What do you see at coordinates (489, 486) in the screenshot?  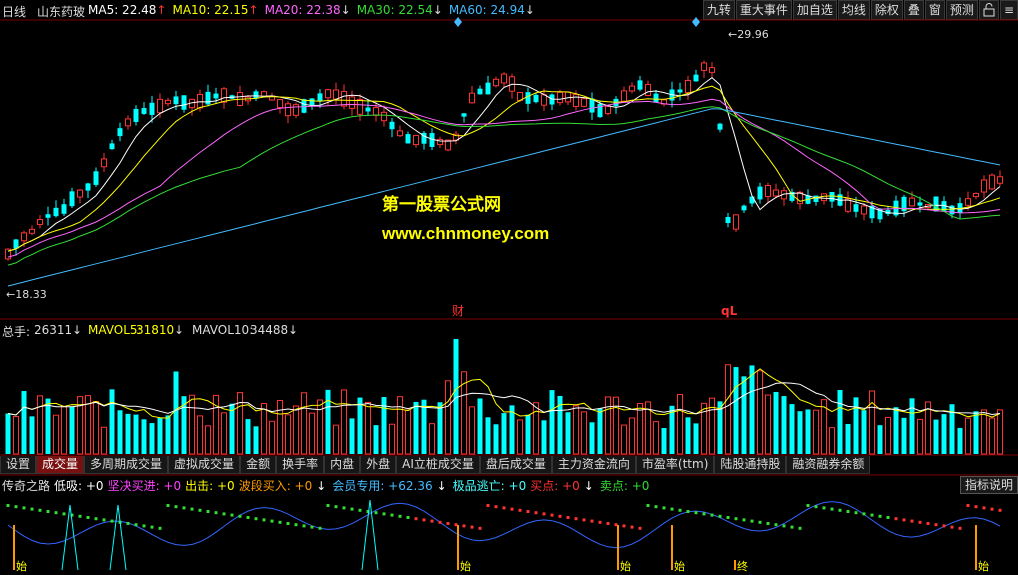 I see `indicator-legend-item: 极品逃亡: +0` at bounding box center [489, 486].